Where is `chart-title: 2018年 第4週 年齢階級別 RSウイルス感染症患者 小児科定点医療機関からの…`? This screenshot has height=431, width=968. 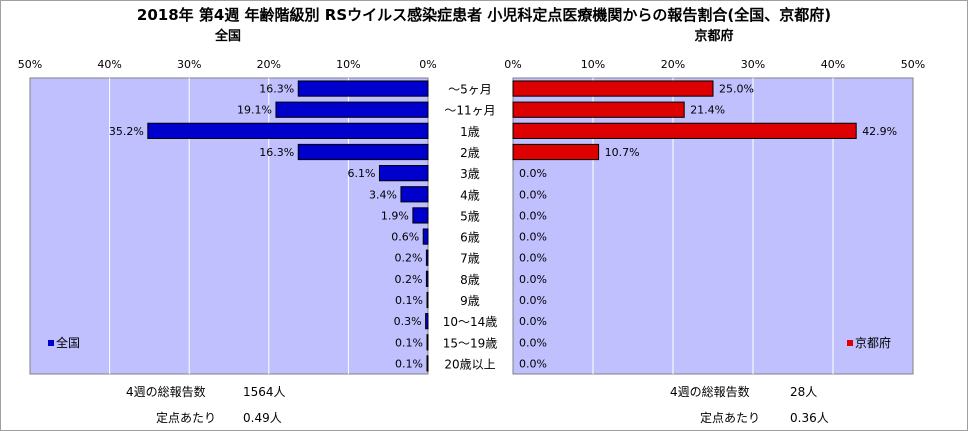
chart-title: 2018年 第4週 年齢階級別 RSウイルス感染症患者 小児科定点医療機関からの… is located at coordinates (484, 15).